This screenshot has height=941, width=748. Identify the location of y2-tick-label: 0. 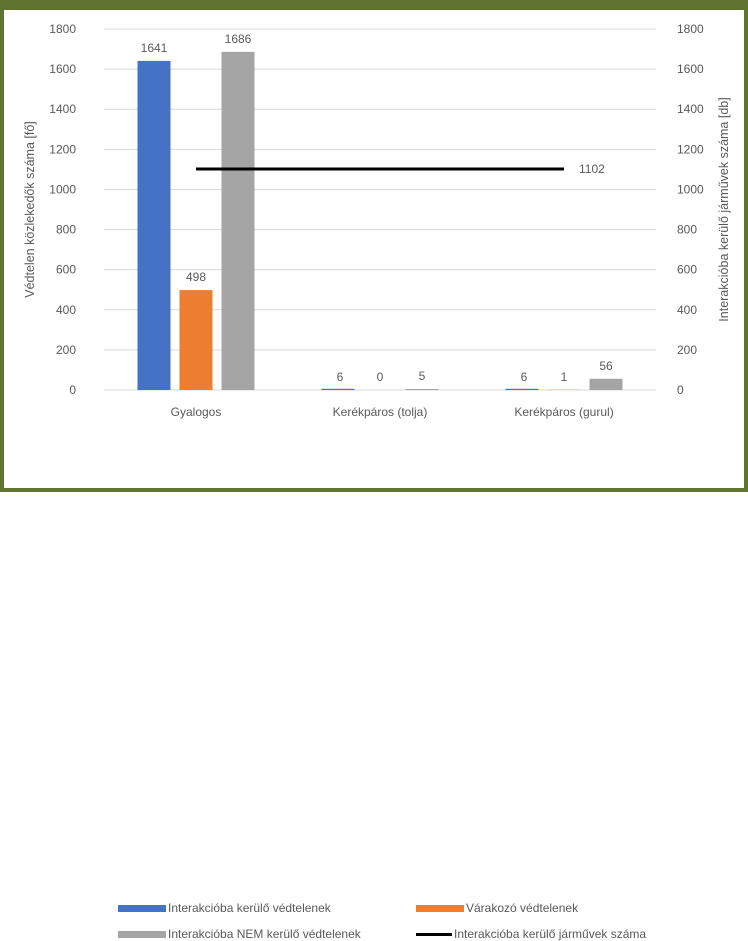
(680, 390).